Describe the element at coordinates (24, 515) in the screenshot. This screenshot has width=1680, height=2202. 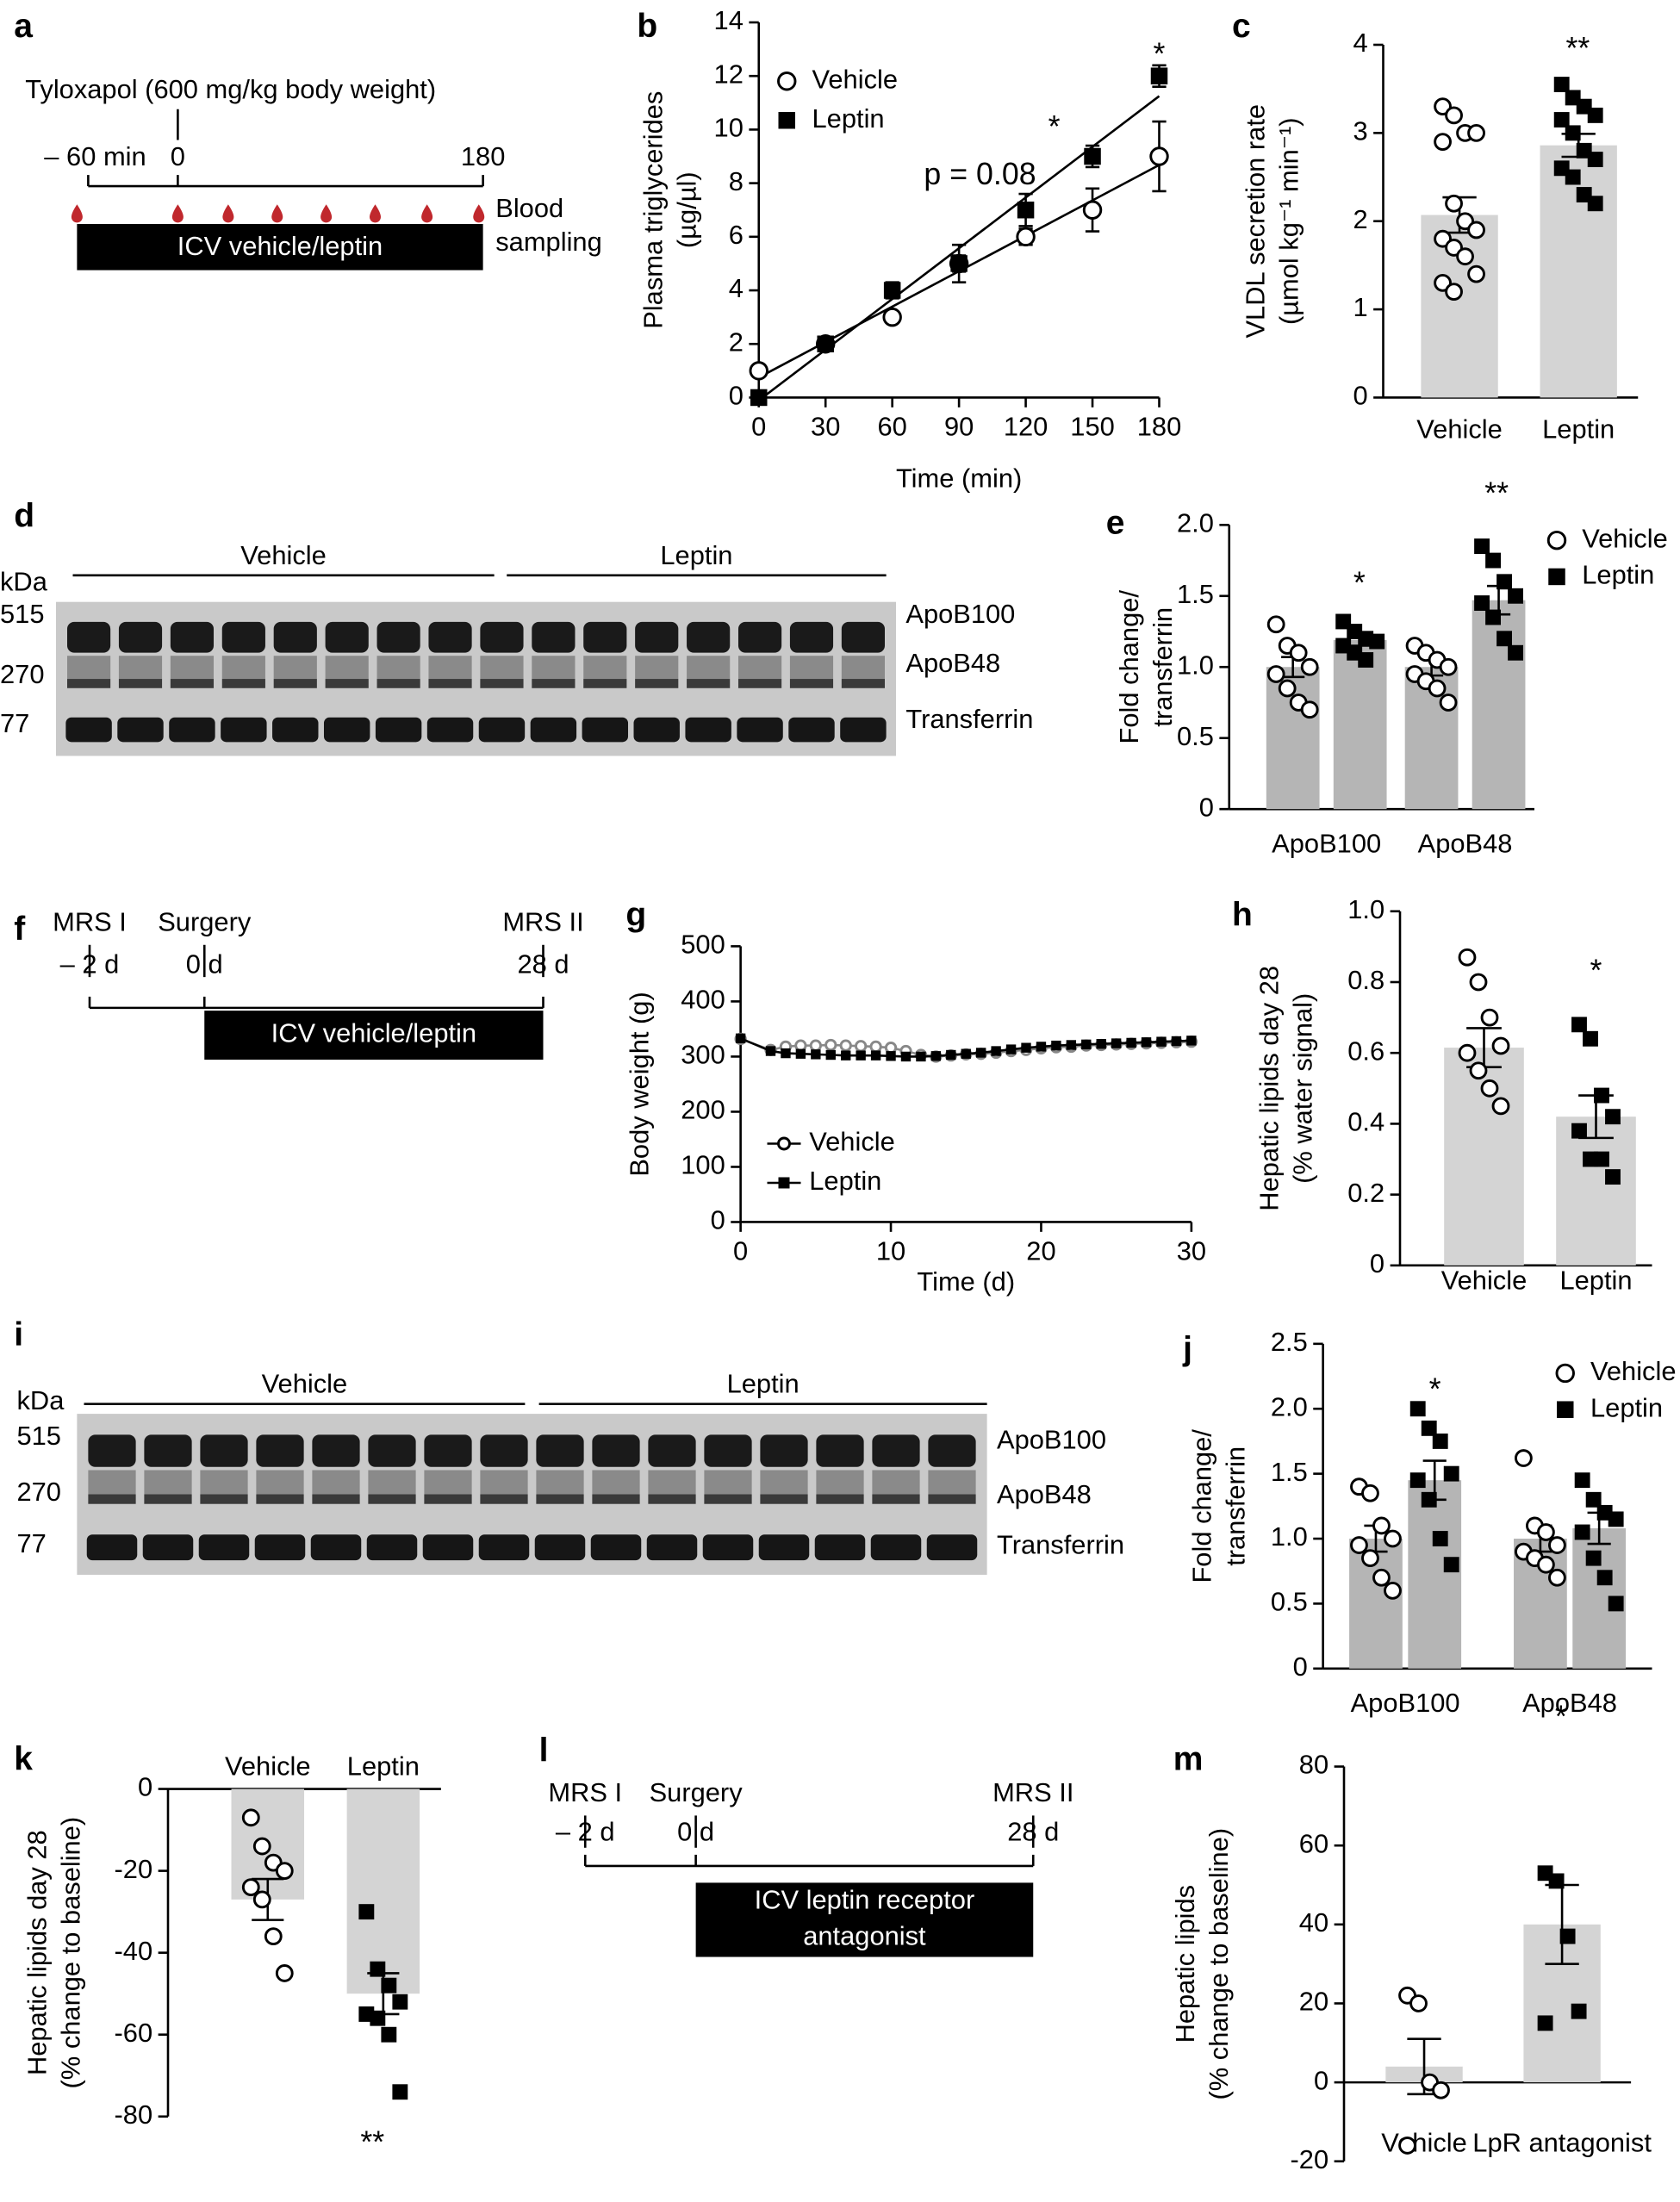
I see `panel-letter: d` at that location.